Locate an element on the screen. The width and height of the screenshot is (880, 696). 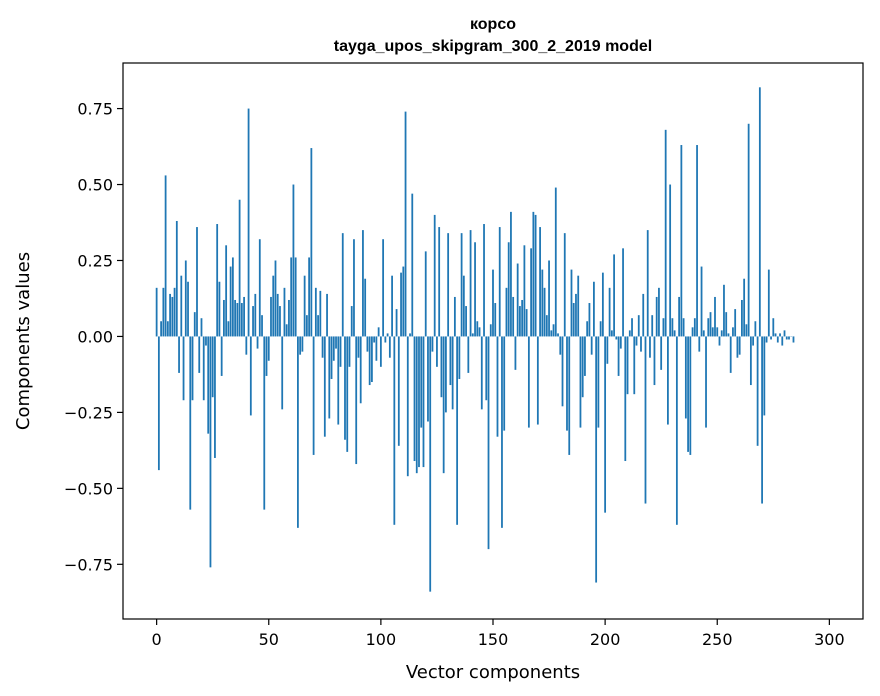
y-tick-label: −0.25 is located at coordinates (88, 412).